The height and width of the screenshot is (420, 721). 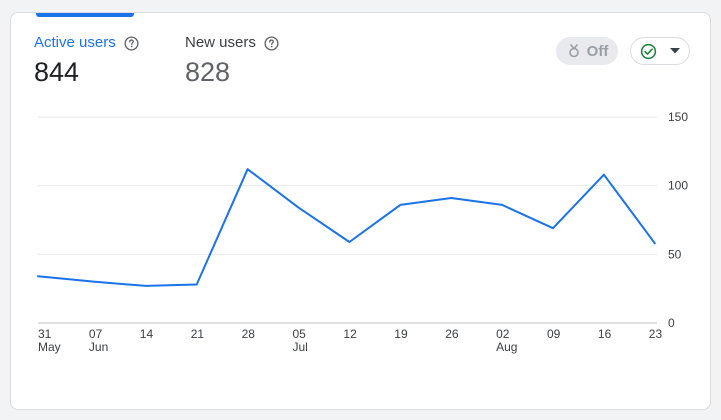 What do you see at coordinates (678, 117) in the screenshot?
I see `y-tick-label: 150` at bounding box center [678, 117].